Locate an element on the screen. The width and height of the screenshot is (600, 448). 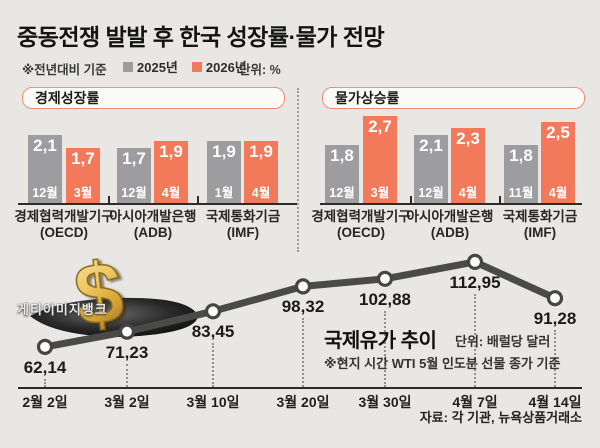
oil-chart-title: 국제유가 추이 is located at coordinates (380, 341).